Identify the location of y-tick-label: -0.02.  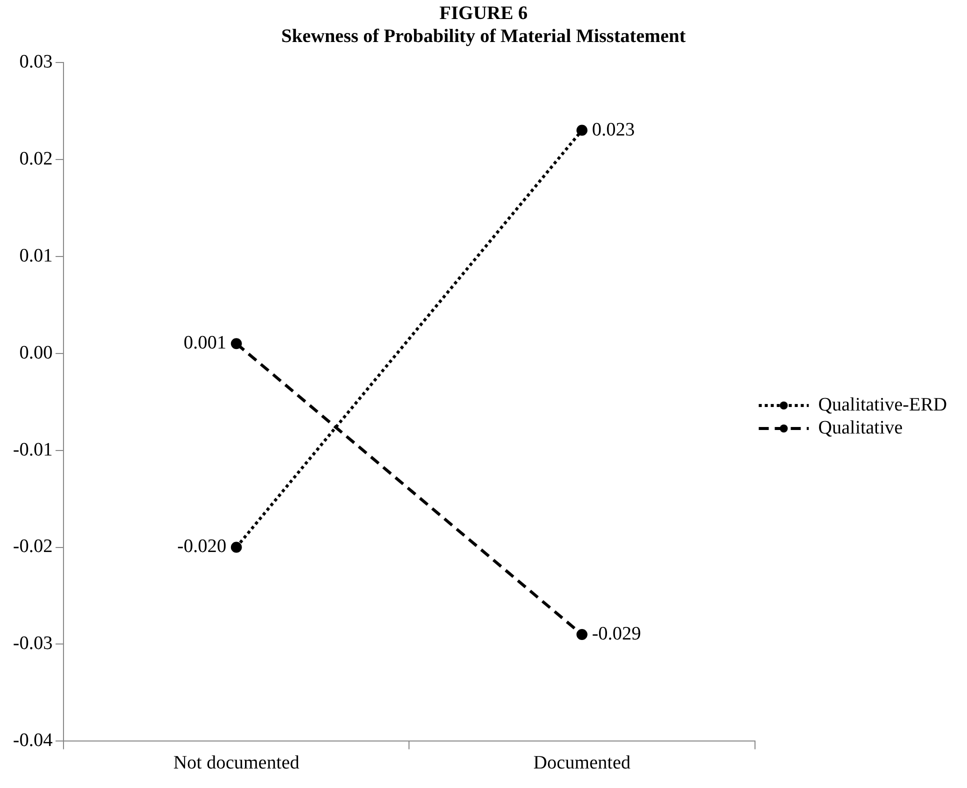
(33, 547).